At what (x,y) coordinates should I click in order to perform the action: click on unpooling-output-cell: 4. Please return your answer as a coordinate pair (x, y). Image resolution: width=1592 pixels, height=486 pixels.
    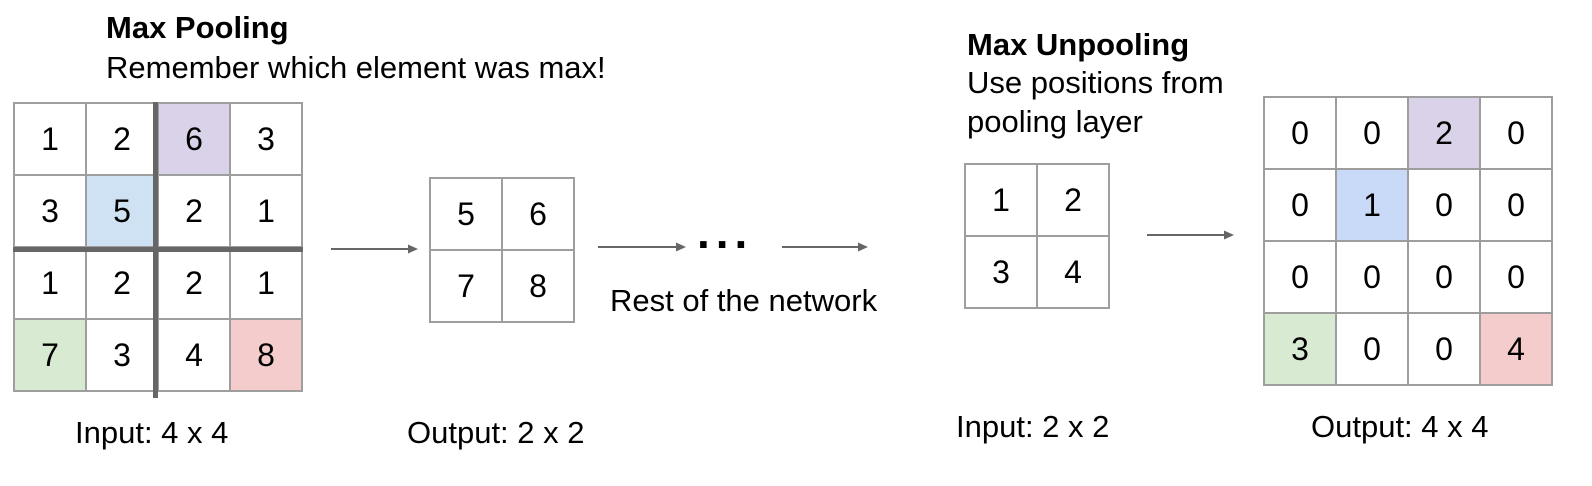
    Looking at the image, I should click on (1517, 350).